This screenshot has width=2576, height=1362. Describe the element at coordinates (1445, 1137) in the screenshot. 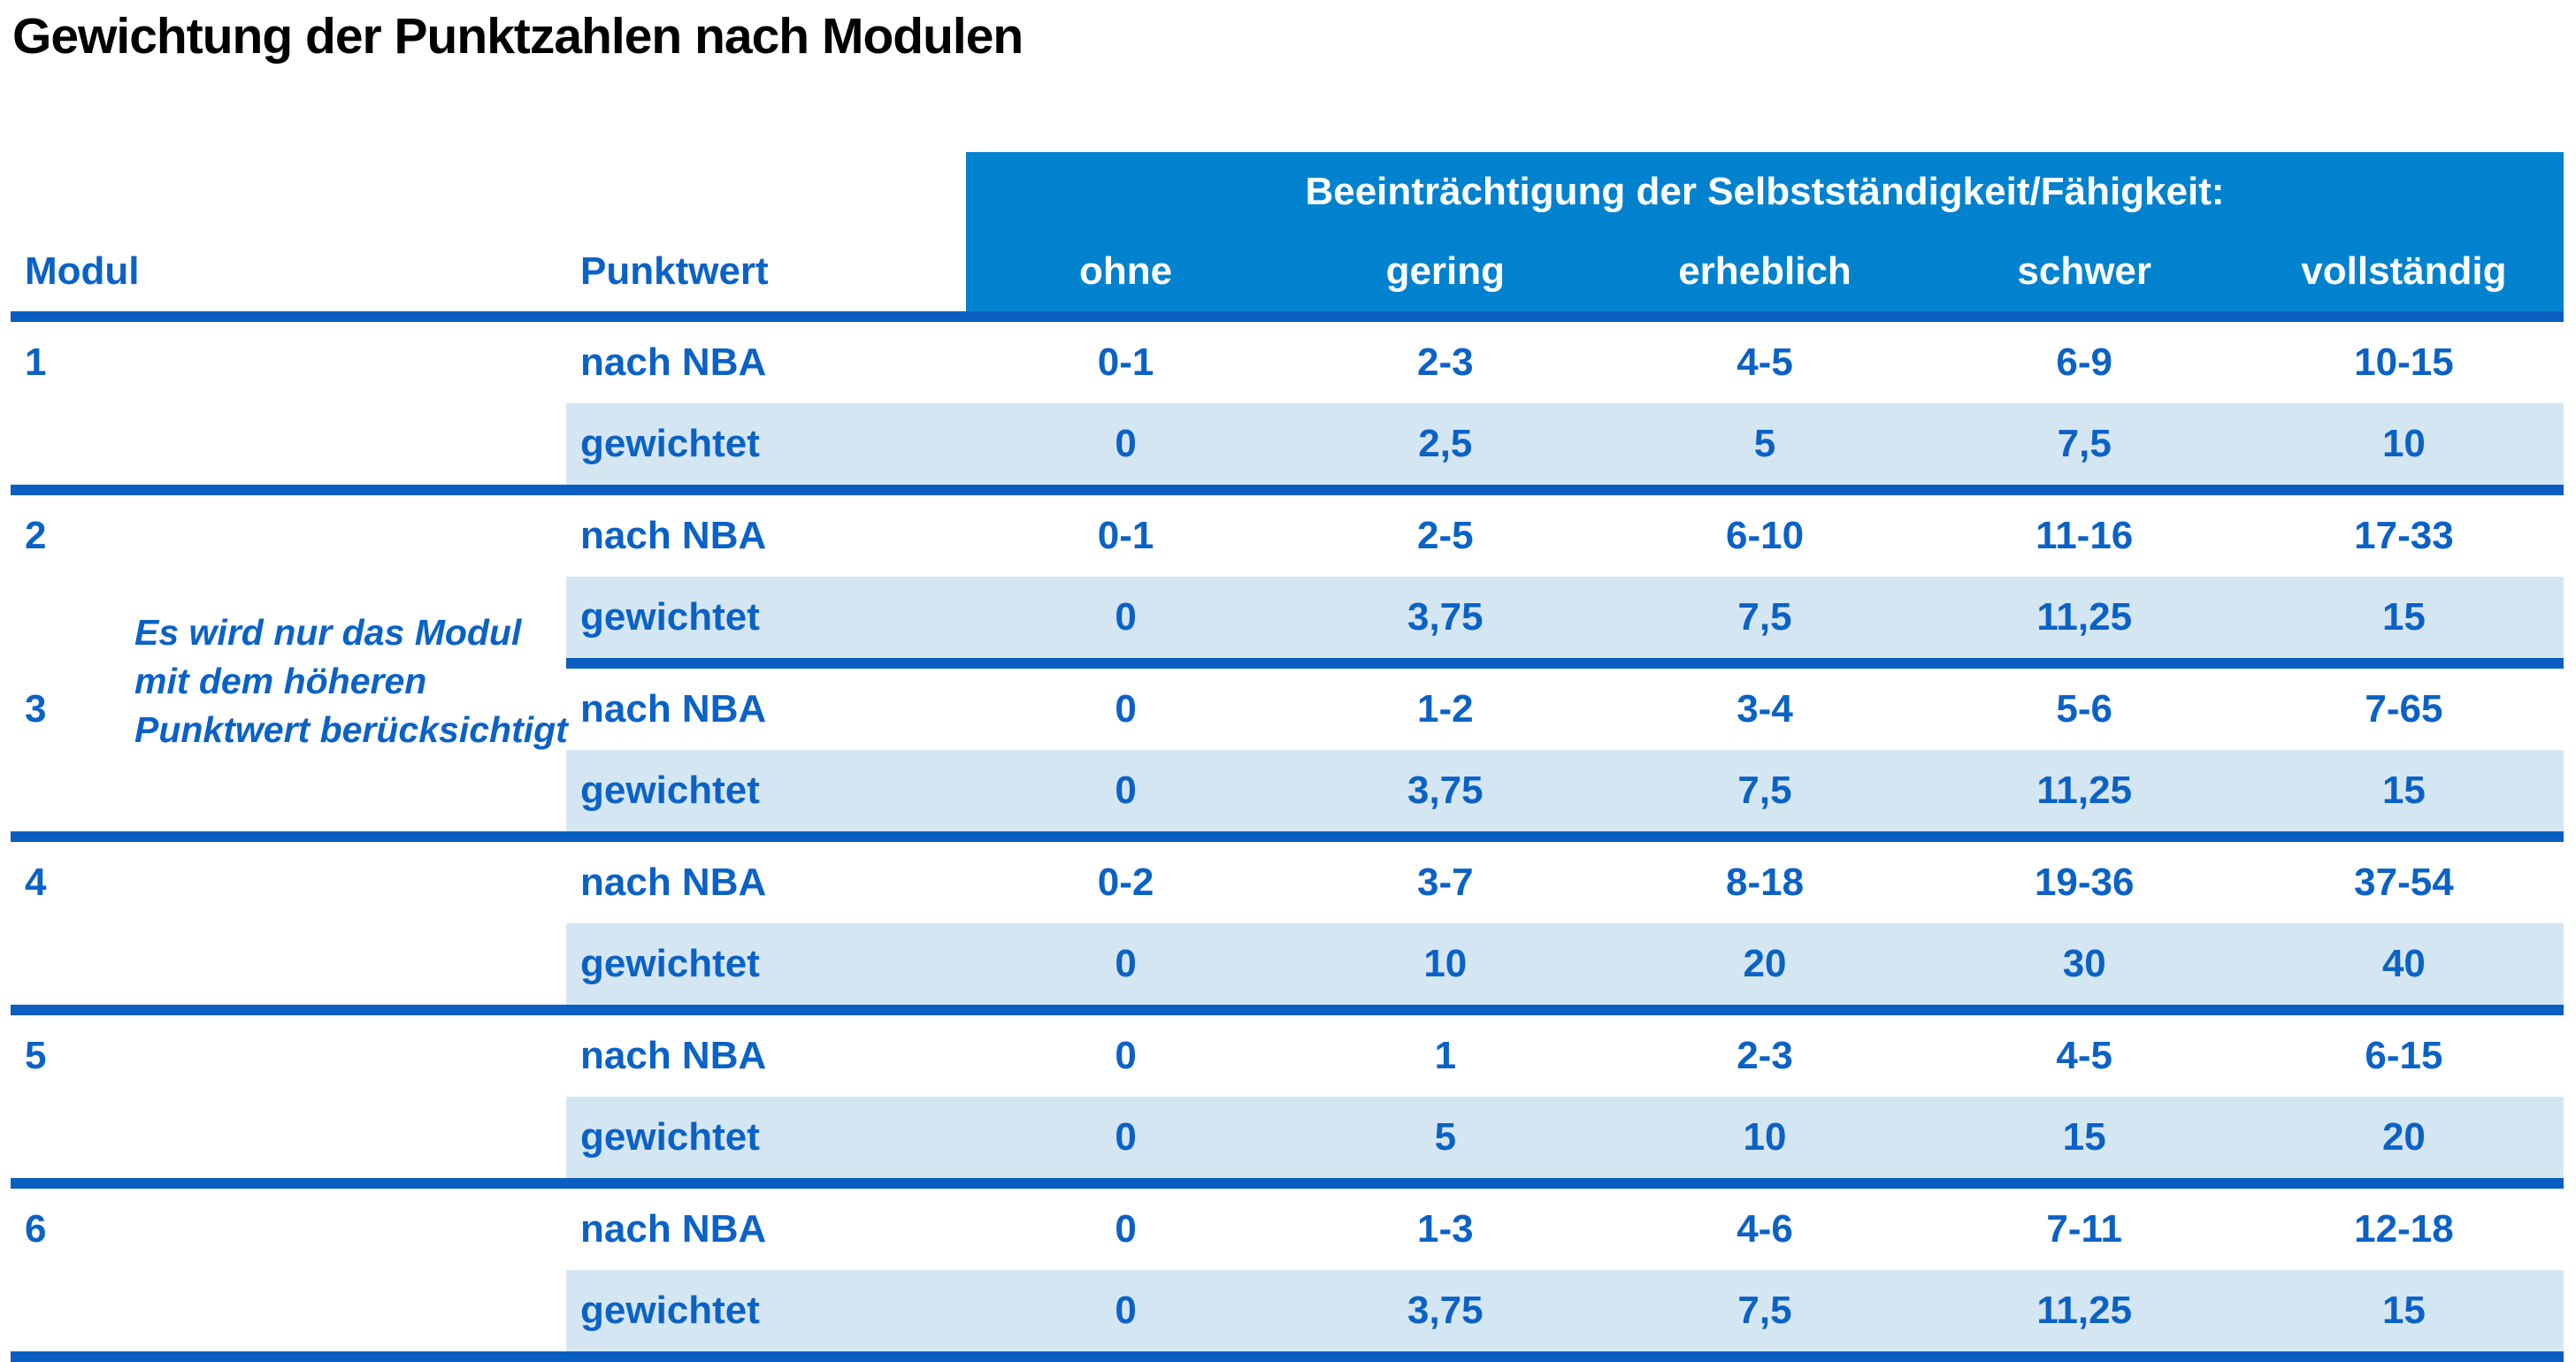

I see `cell: 5` at that location.